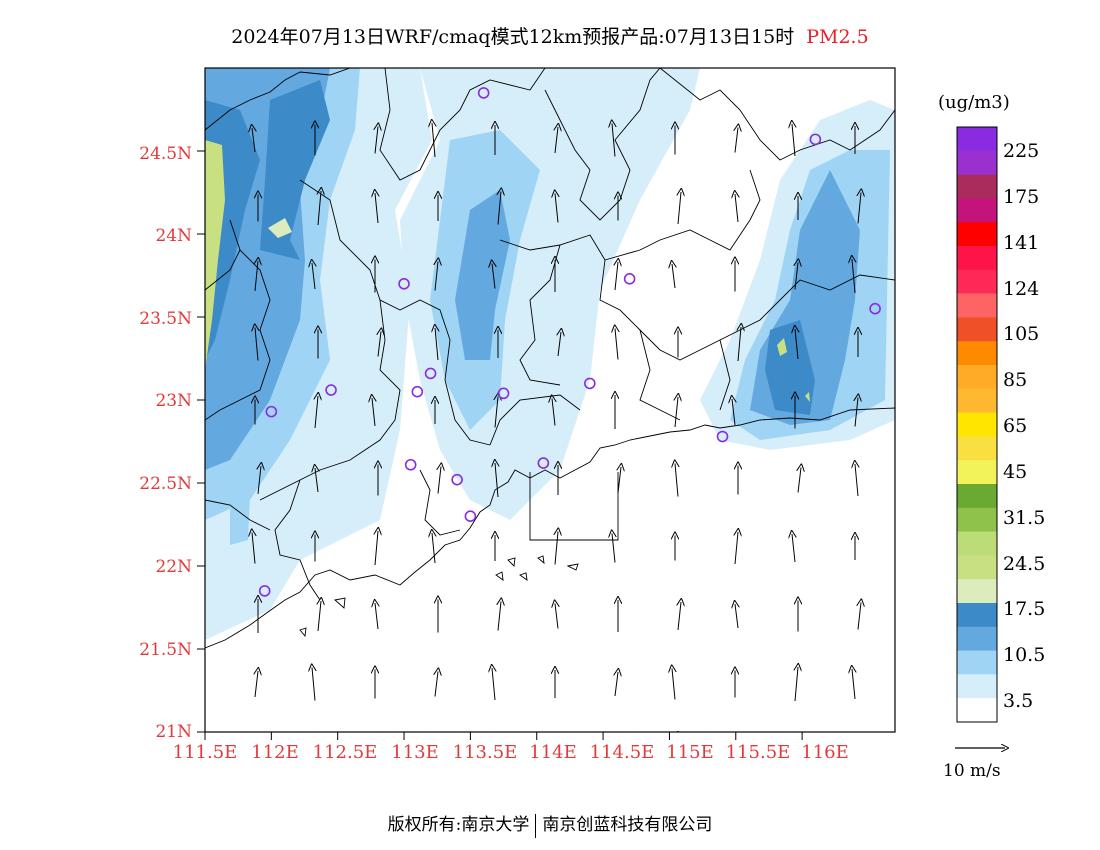 The width and height of the screenshot is (1100, 850). I want to click on legend-label: 24.5, so click(1024, 564).